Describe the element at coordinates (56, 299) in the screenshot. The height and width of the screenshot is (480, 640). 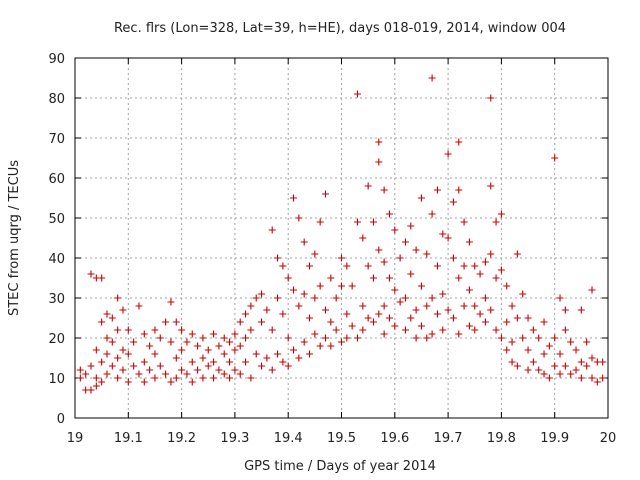
I see `y-tick-label: 30` at that location.